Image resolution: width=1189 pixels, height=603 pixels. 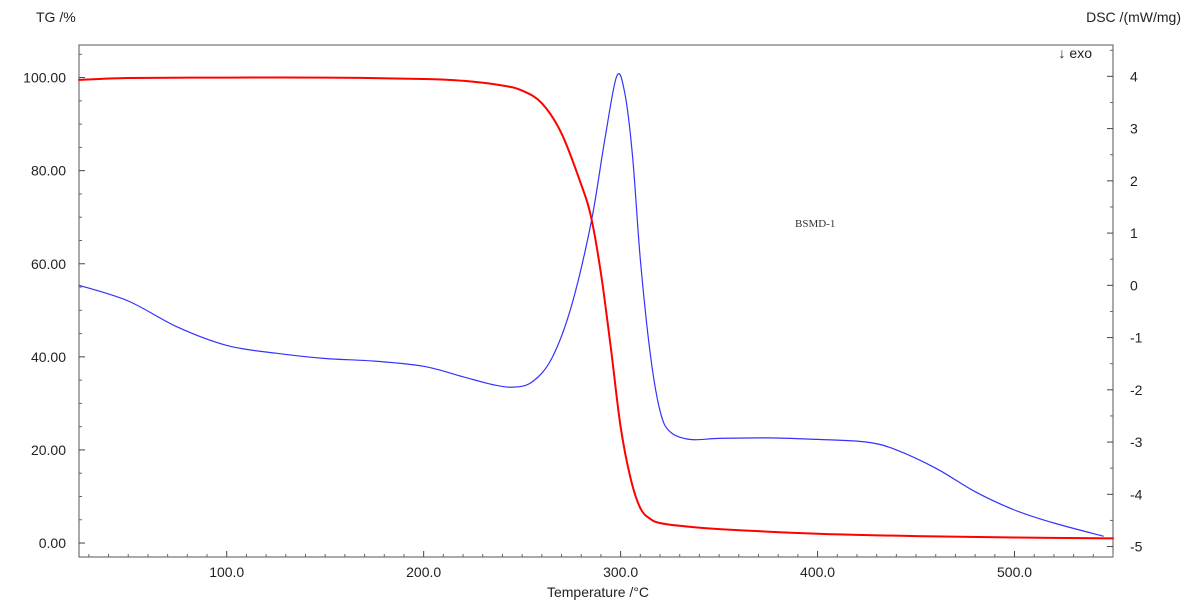 What do you see at coordinates (48, 171) in the screenshot?
I see `y-left-tick-label: 80.00` at bounding box center [48, 171].